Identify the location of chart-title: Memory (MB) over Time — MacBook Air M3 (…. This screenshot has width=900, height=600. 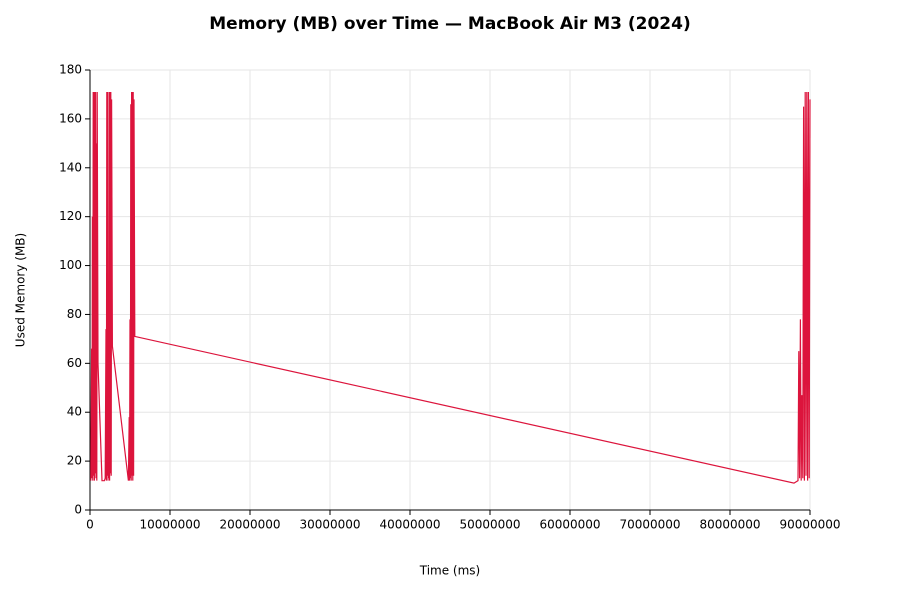
(449, 24).